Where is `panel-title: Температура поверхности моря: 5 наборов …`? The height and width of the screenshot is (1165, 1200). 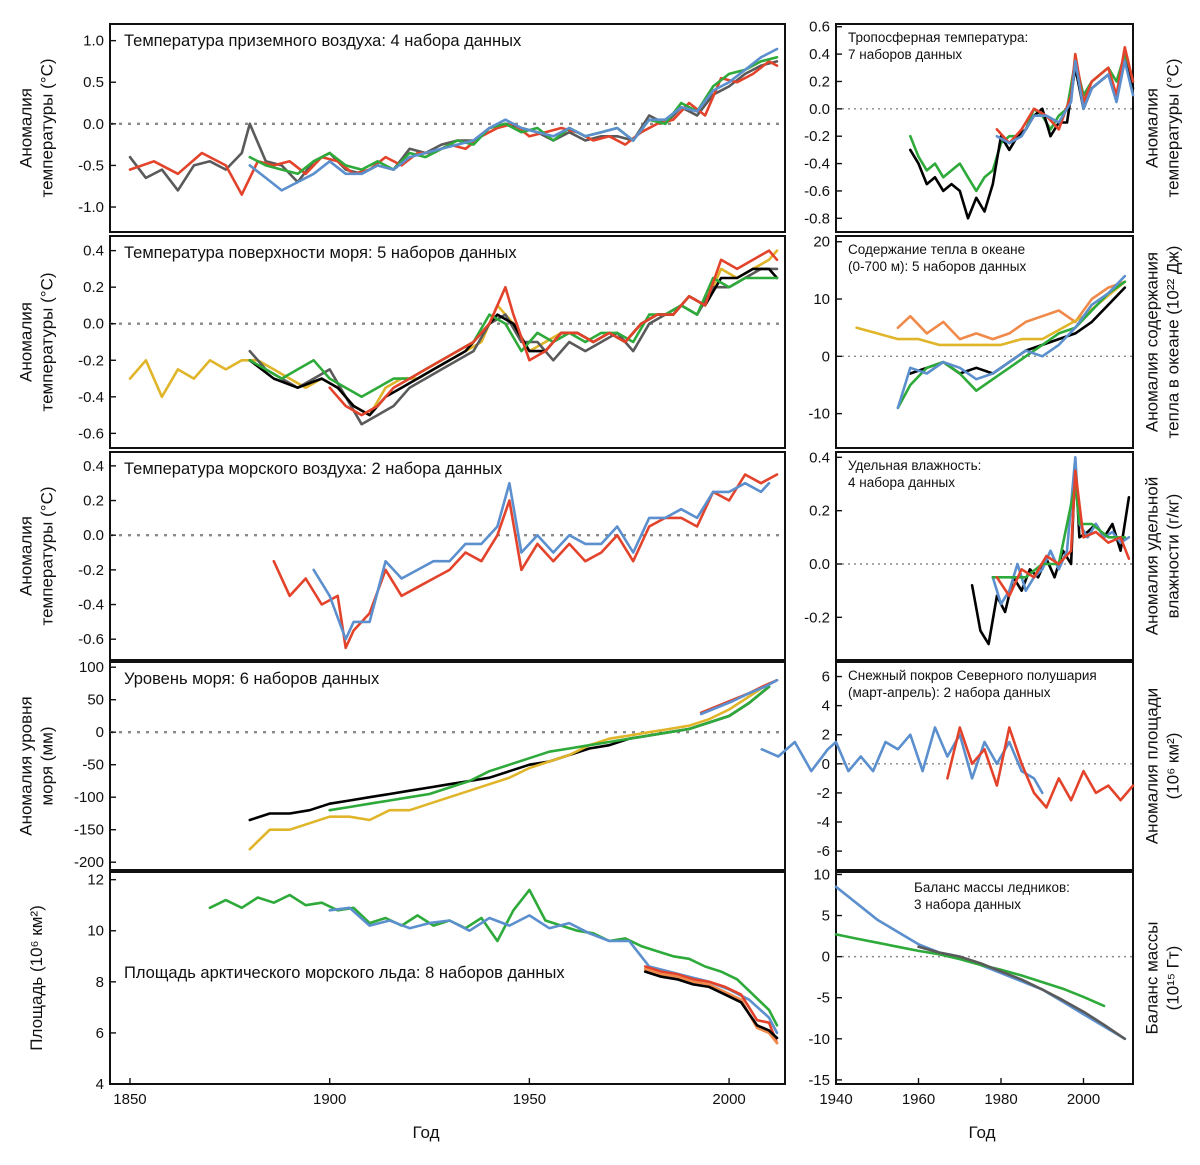 panel-title: Температура поверхности моря: 5 наборов … is located at coordinates (320, 253).